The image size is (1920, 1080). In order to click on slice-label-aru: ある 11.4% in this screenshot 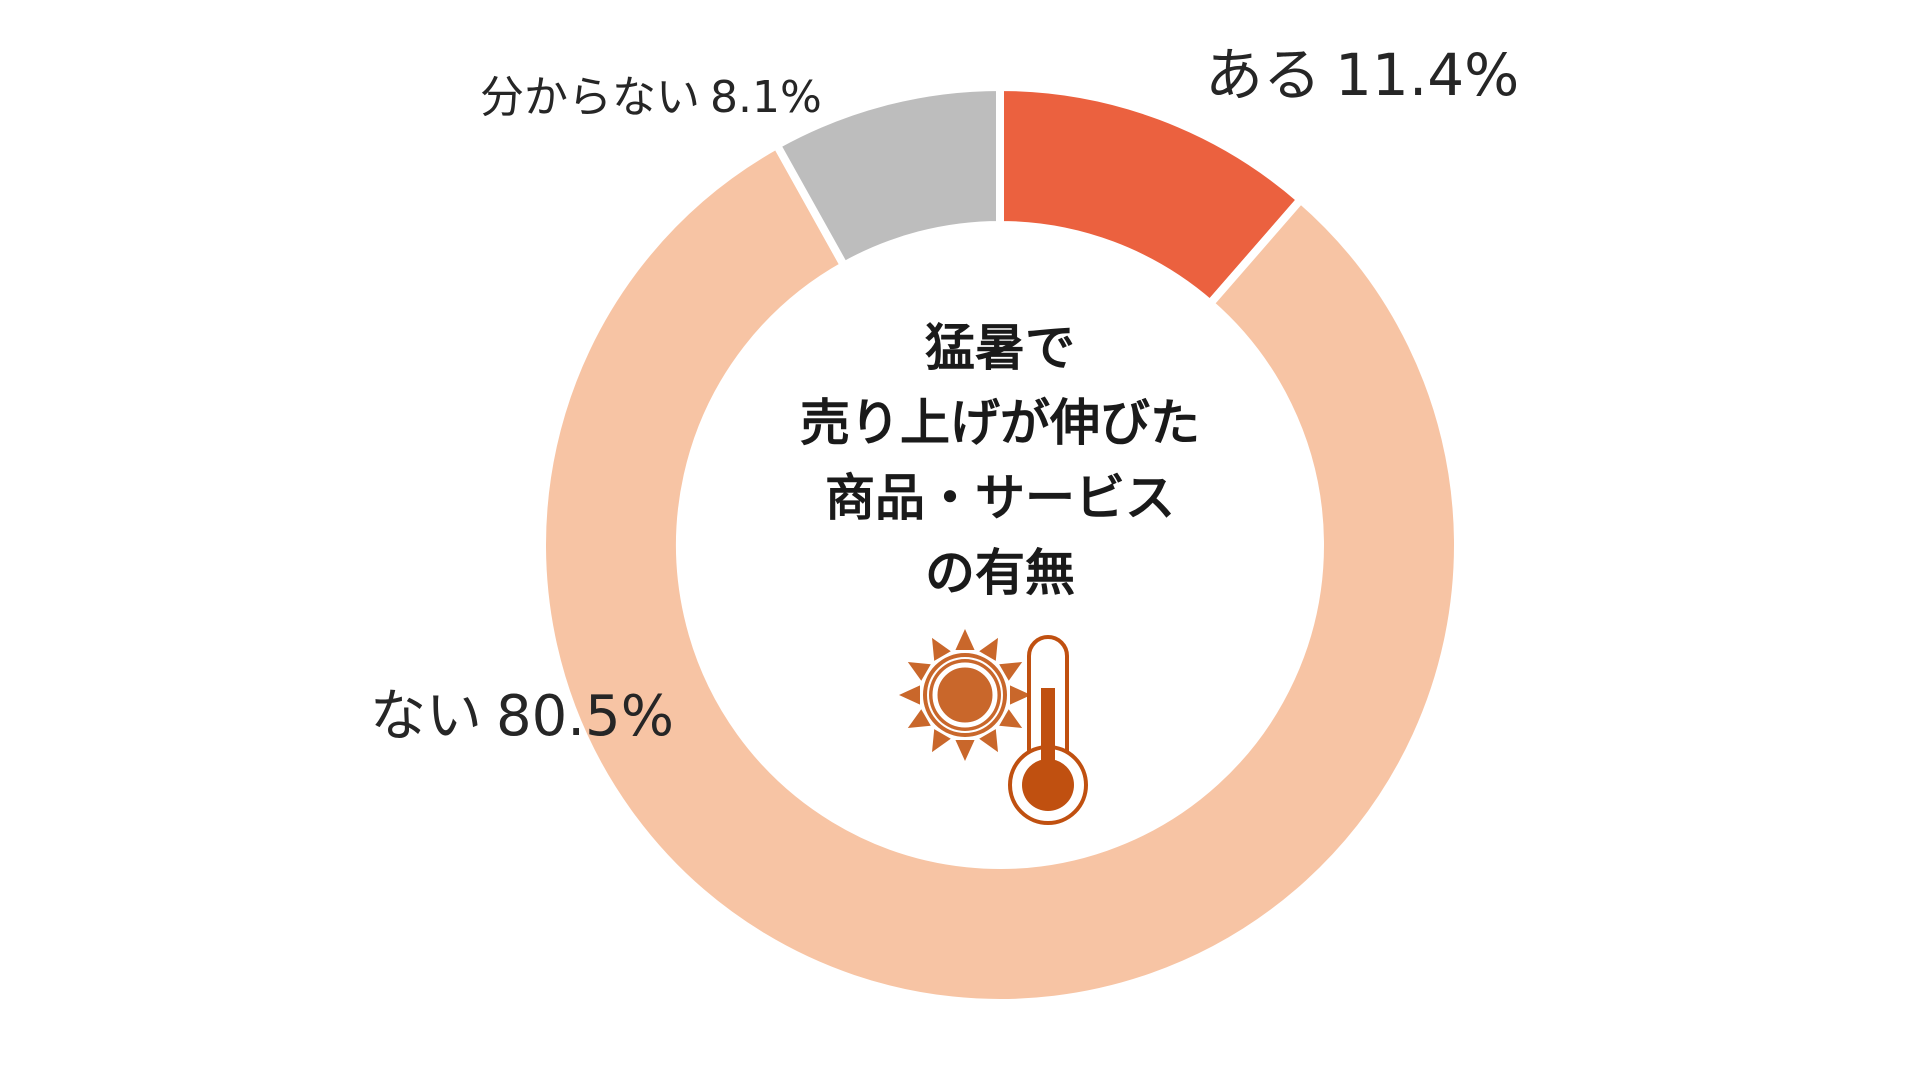, I will do `click(1362, 75)`.